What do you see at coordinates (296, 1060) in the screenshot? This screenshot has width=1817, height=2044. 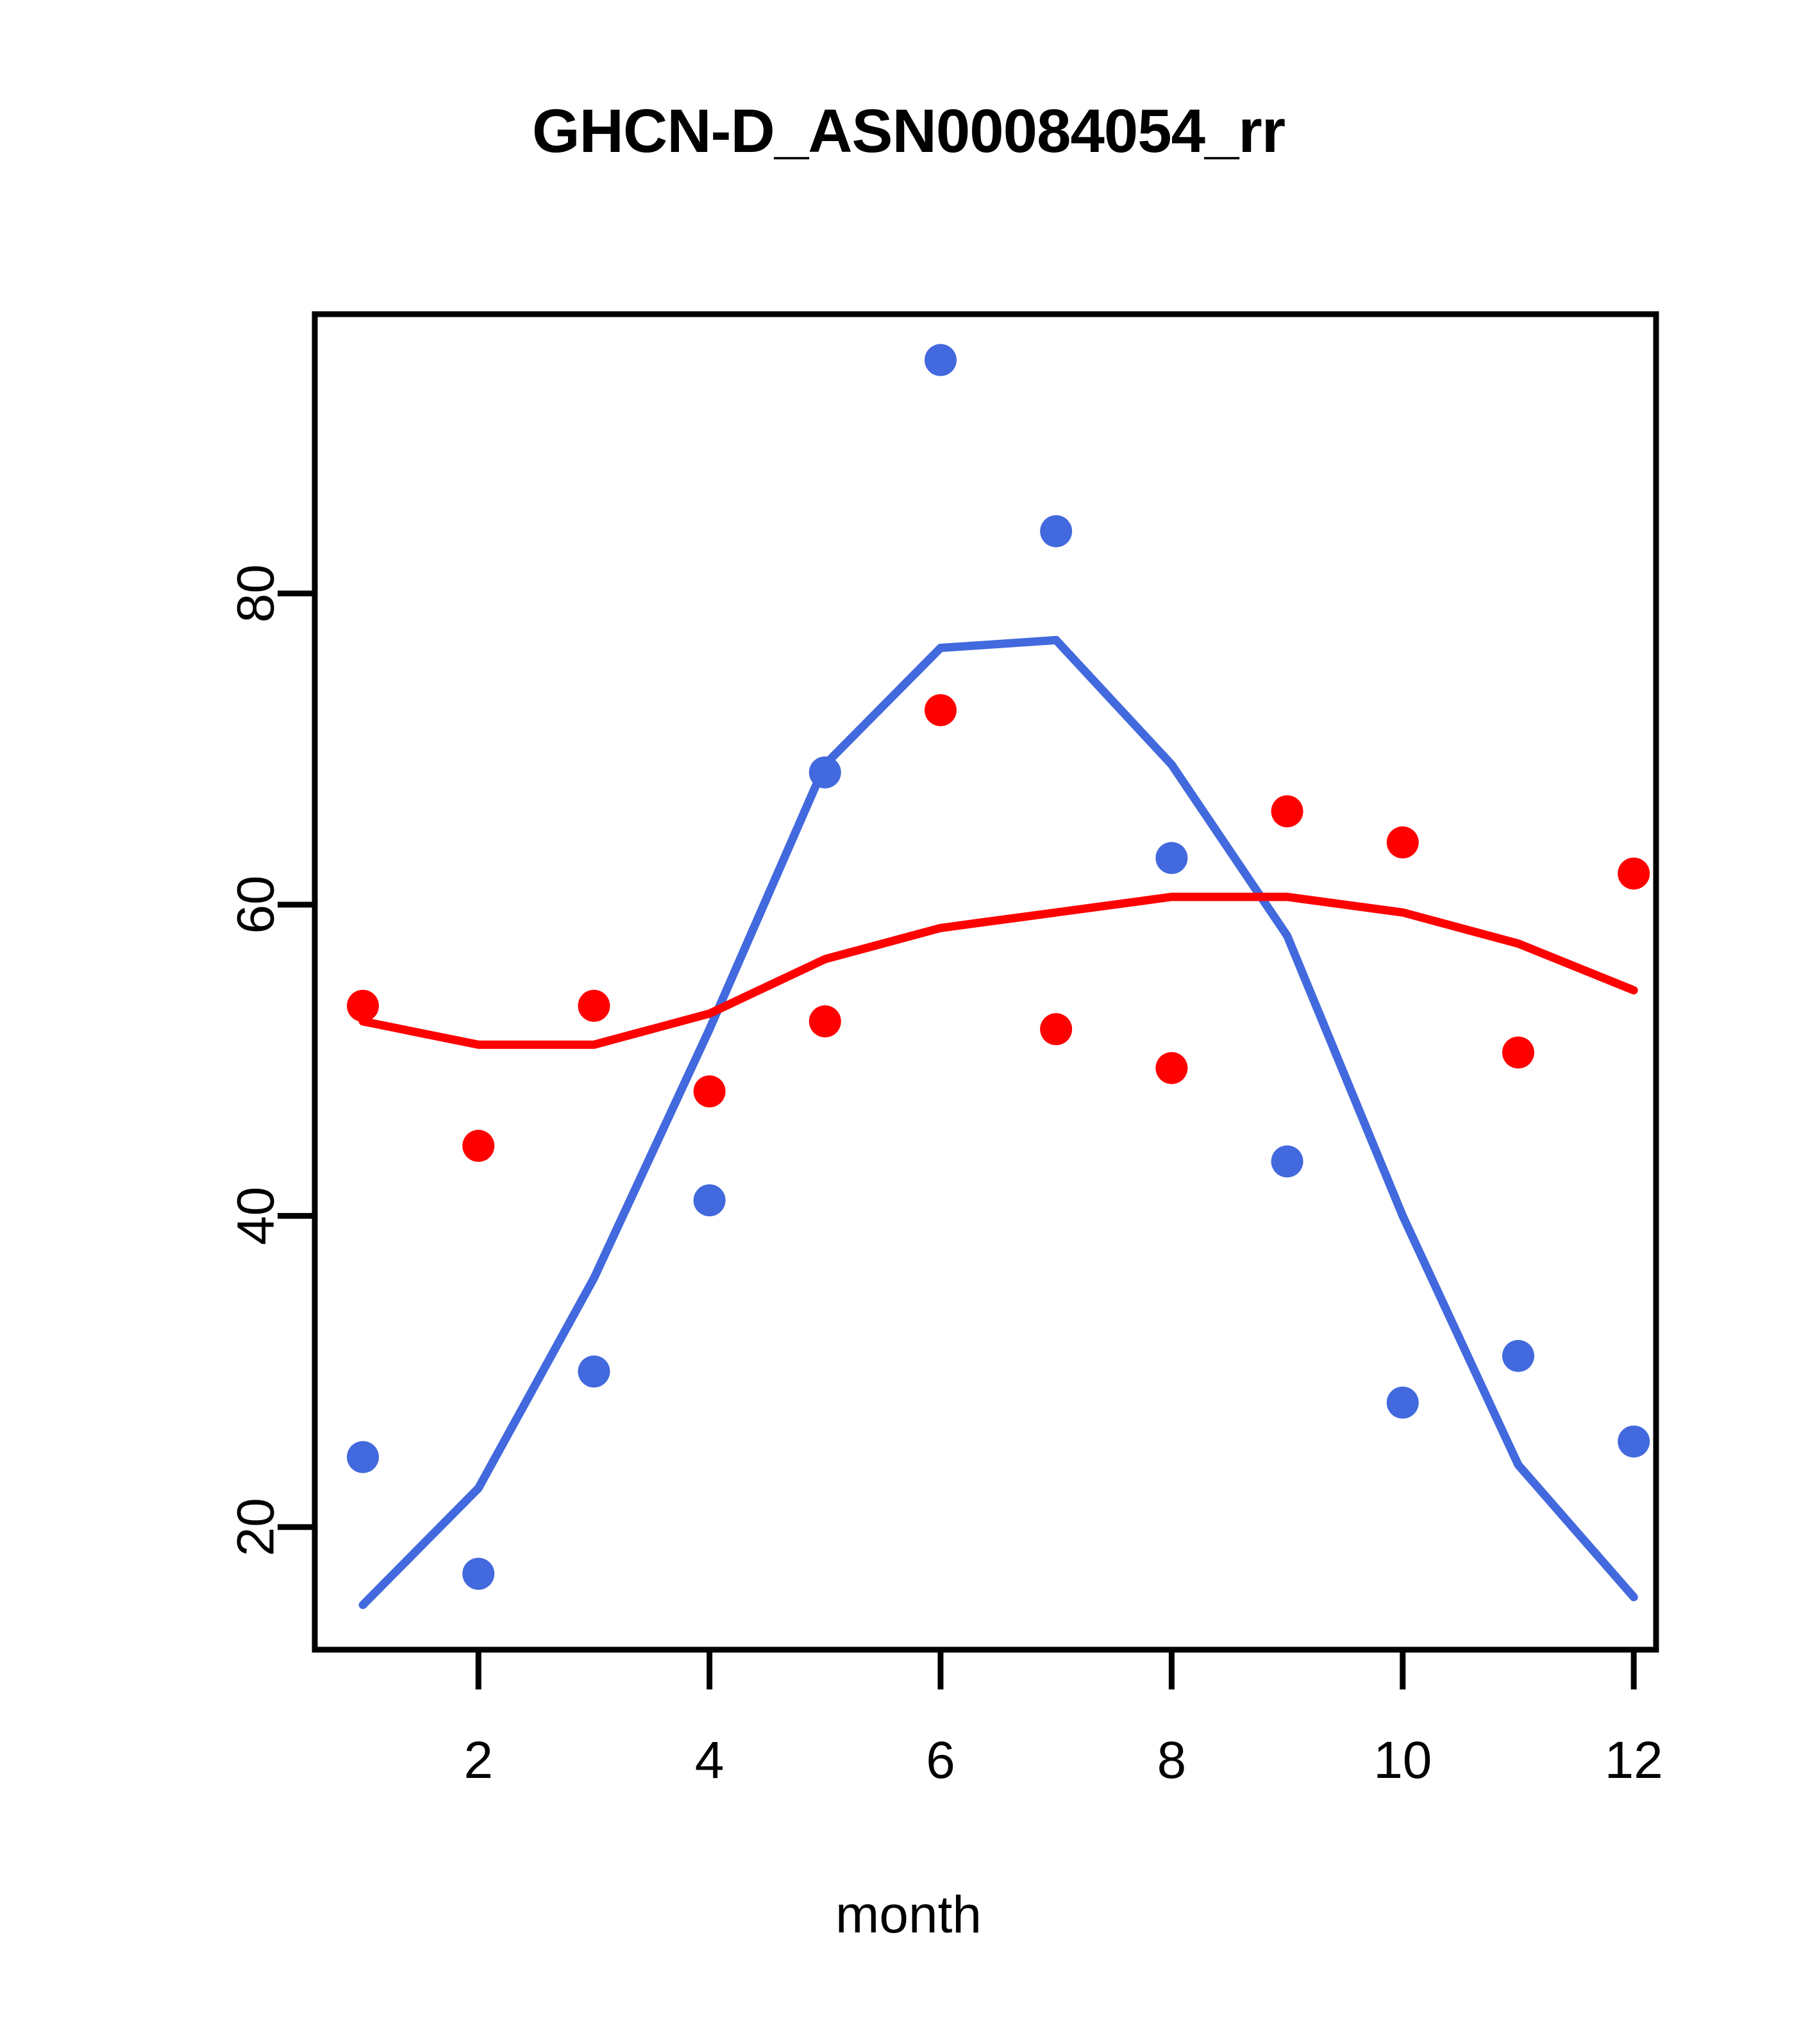 I see `y-axis-ticks` at bounding box center [296, 1060].